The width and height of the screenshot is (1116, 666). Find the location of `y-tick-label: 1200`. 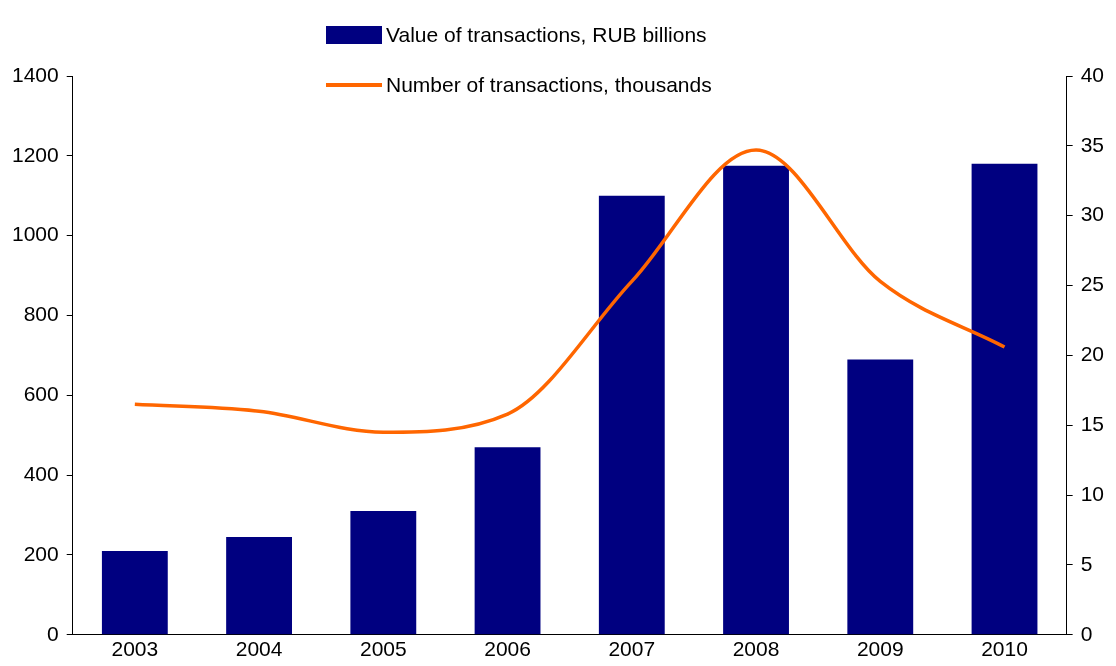

y-tick-label: 1200 is located at coordinates (35, 154).